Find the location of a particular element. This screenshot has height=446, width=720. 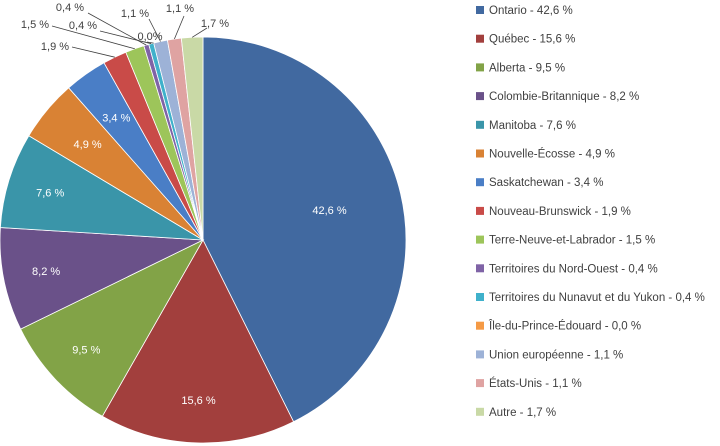

data-label: 1,5 % is located at coordinates (35, 25).